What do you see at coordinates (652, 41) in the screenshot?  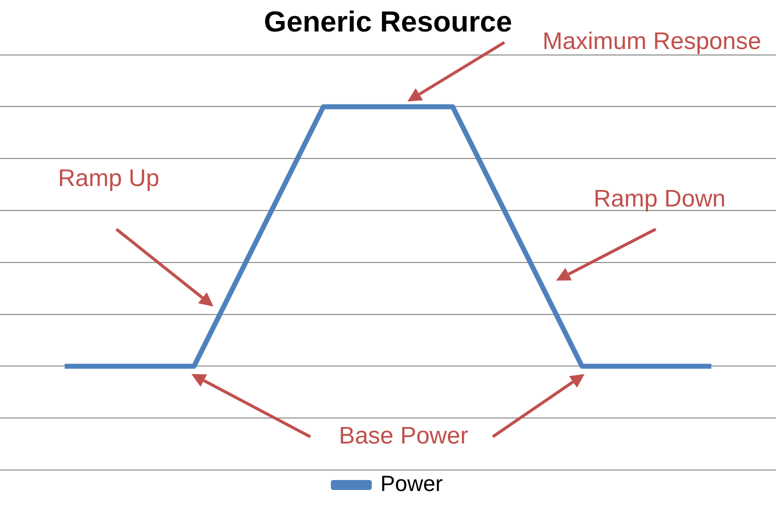 I see `text: Maximum Response` at bounding box center [652, 41].